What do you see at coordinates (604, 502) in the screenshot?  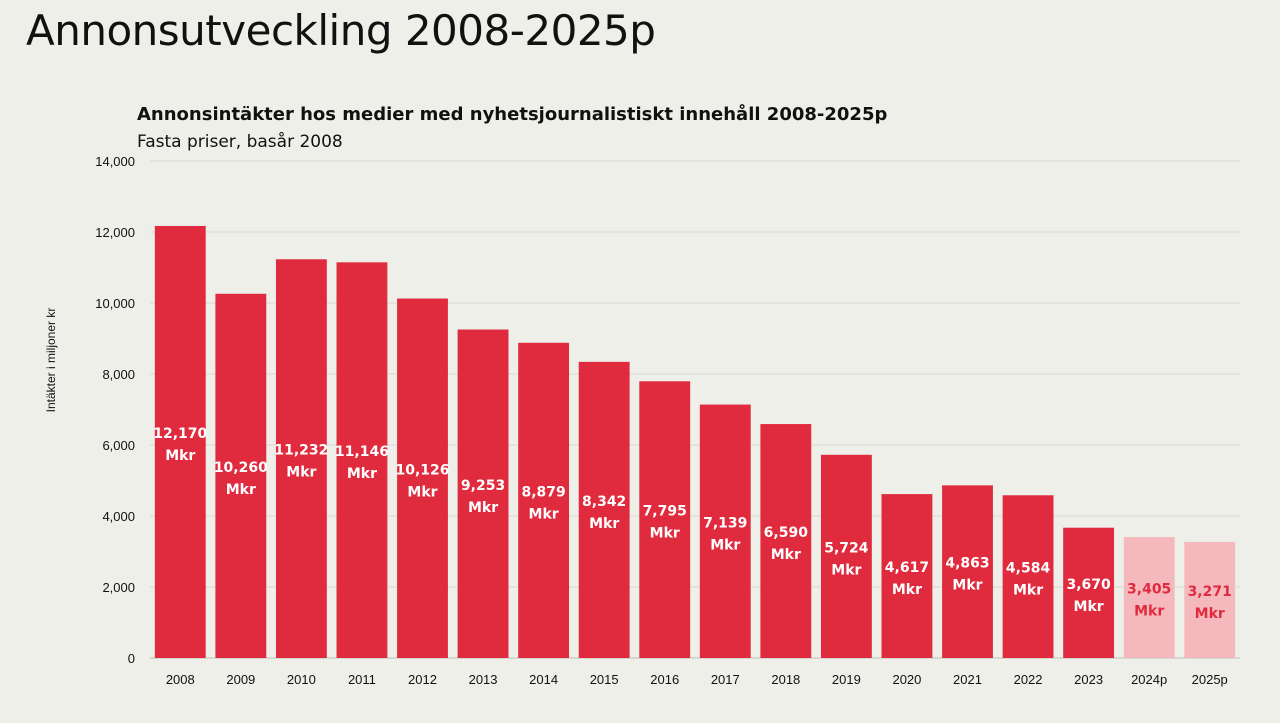 I see `bar-value-label: 8,342` at bounding box center [604, 502].